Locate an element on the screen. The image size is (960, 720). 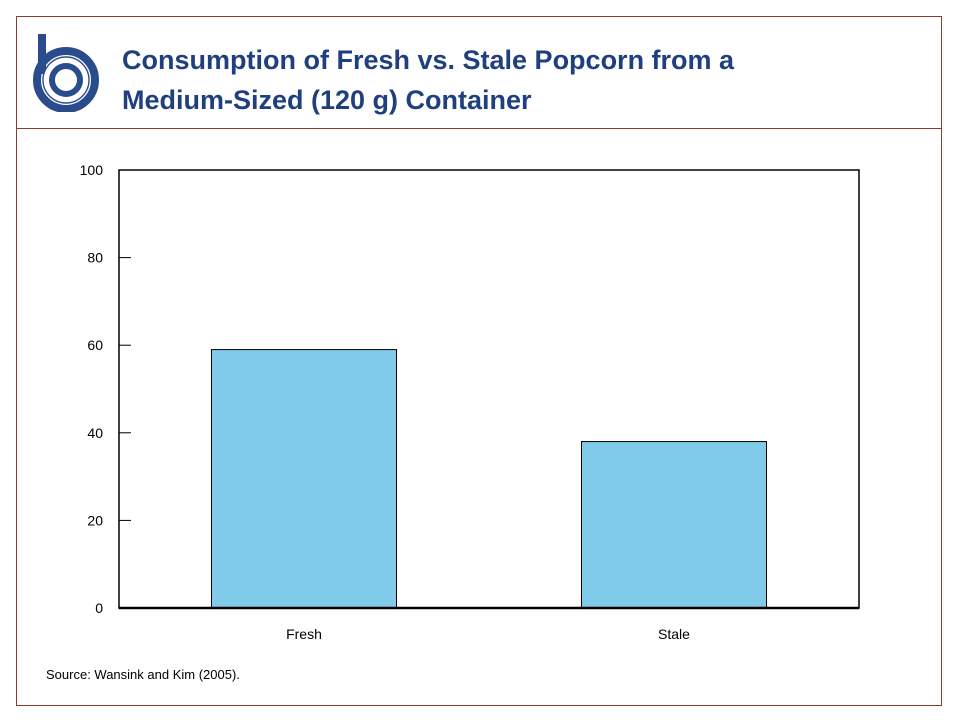
y-tick-label: 80 is located at coordinates (95, 258).